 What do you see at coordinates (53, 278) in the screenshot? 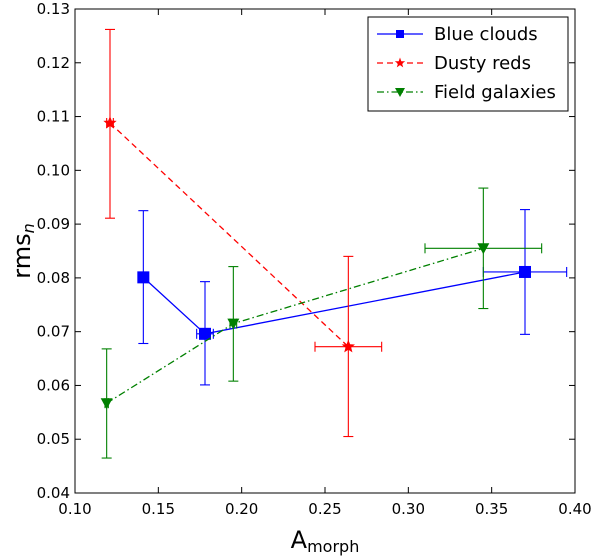
I see `y-tick-label: 0.08` at bounding box center [53, 278].